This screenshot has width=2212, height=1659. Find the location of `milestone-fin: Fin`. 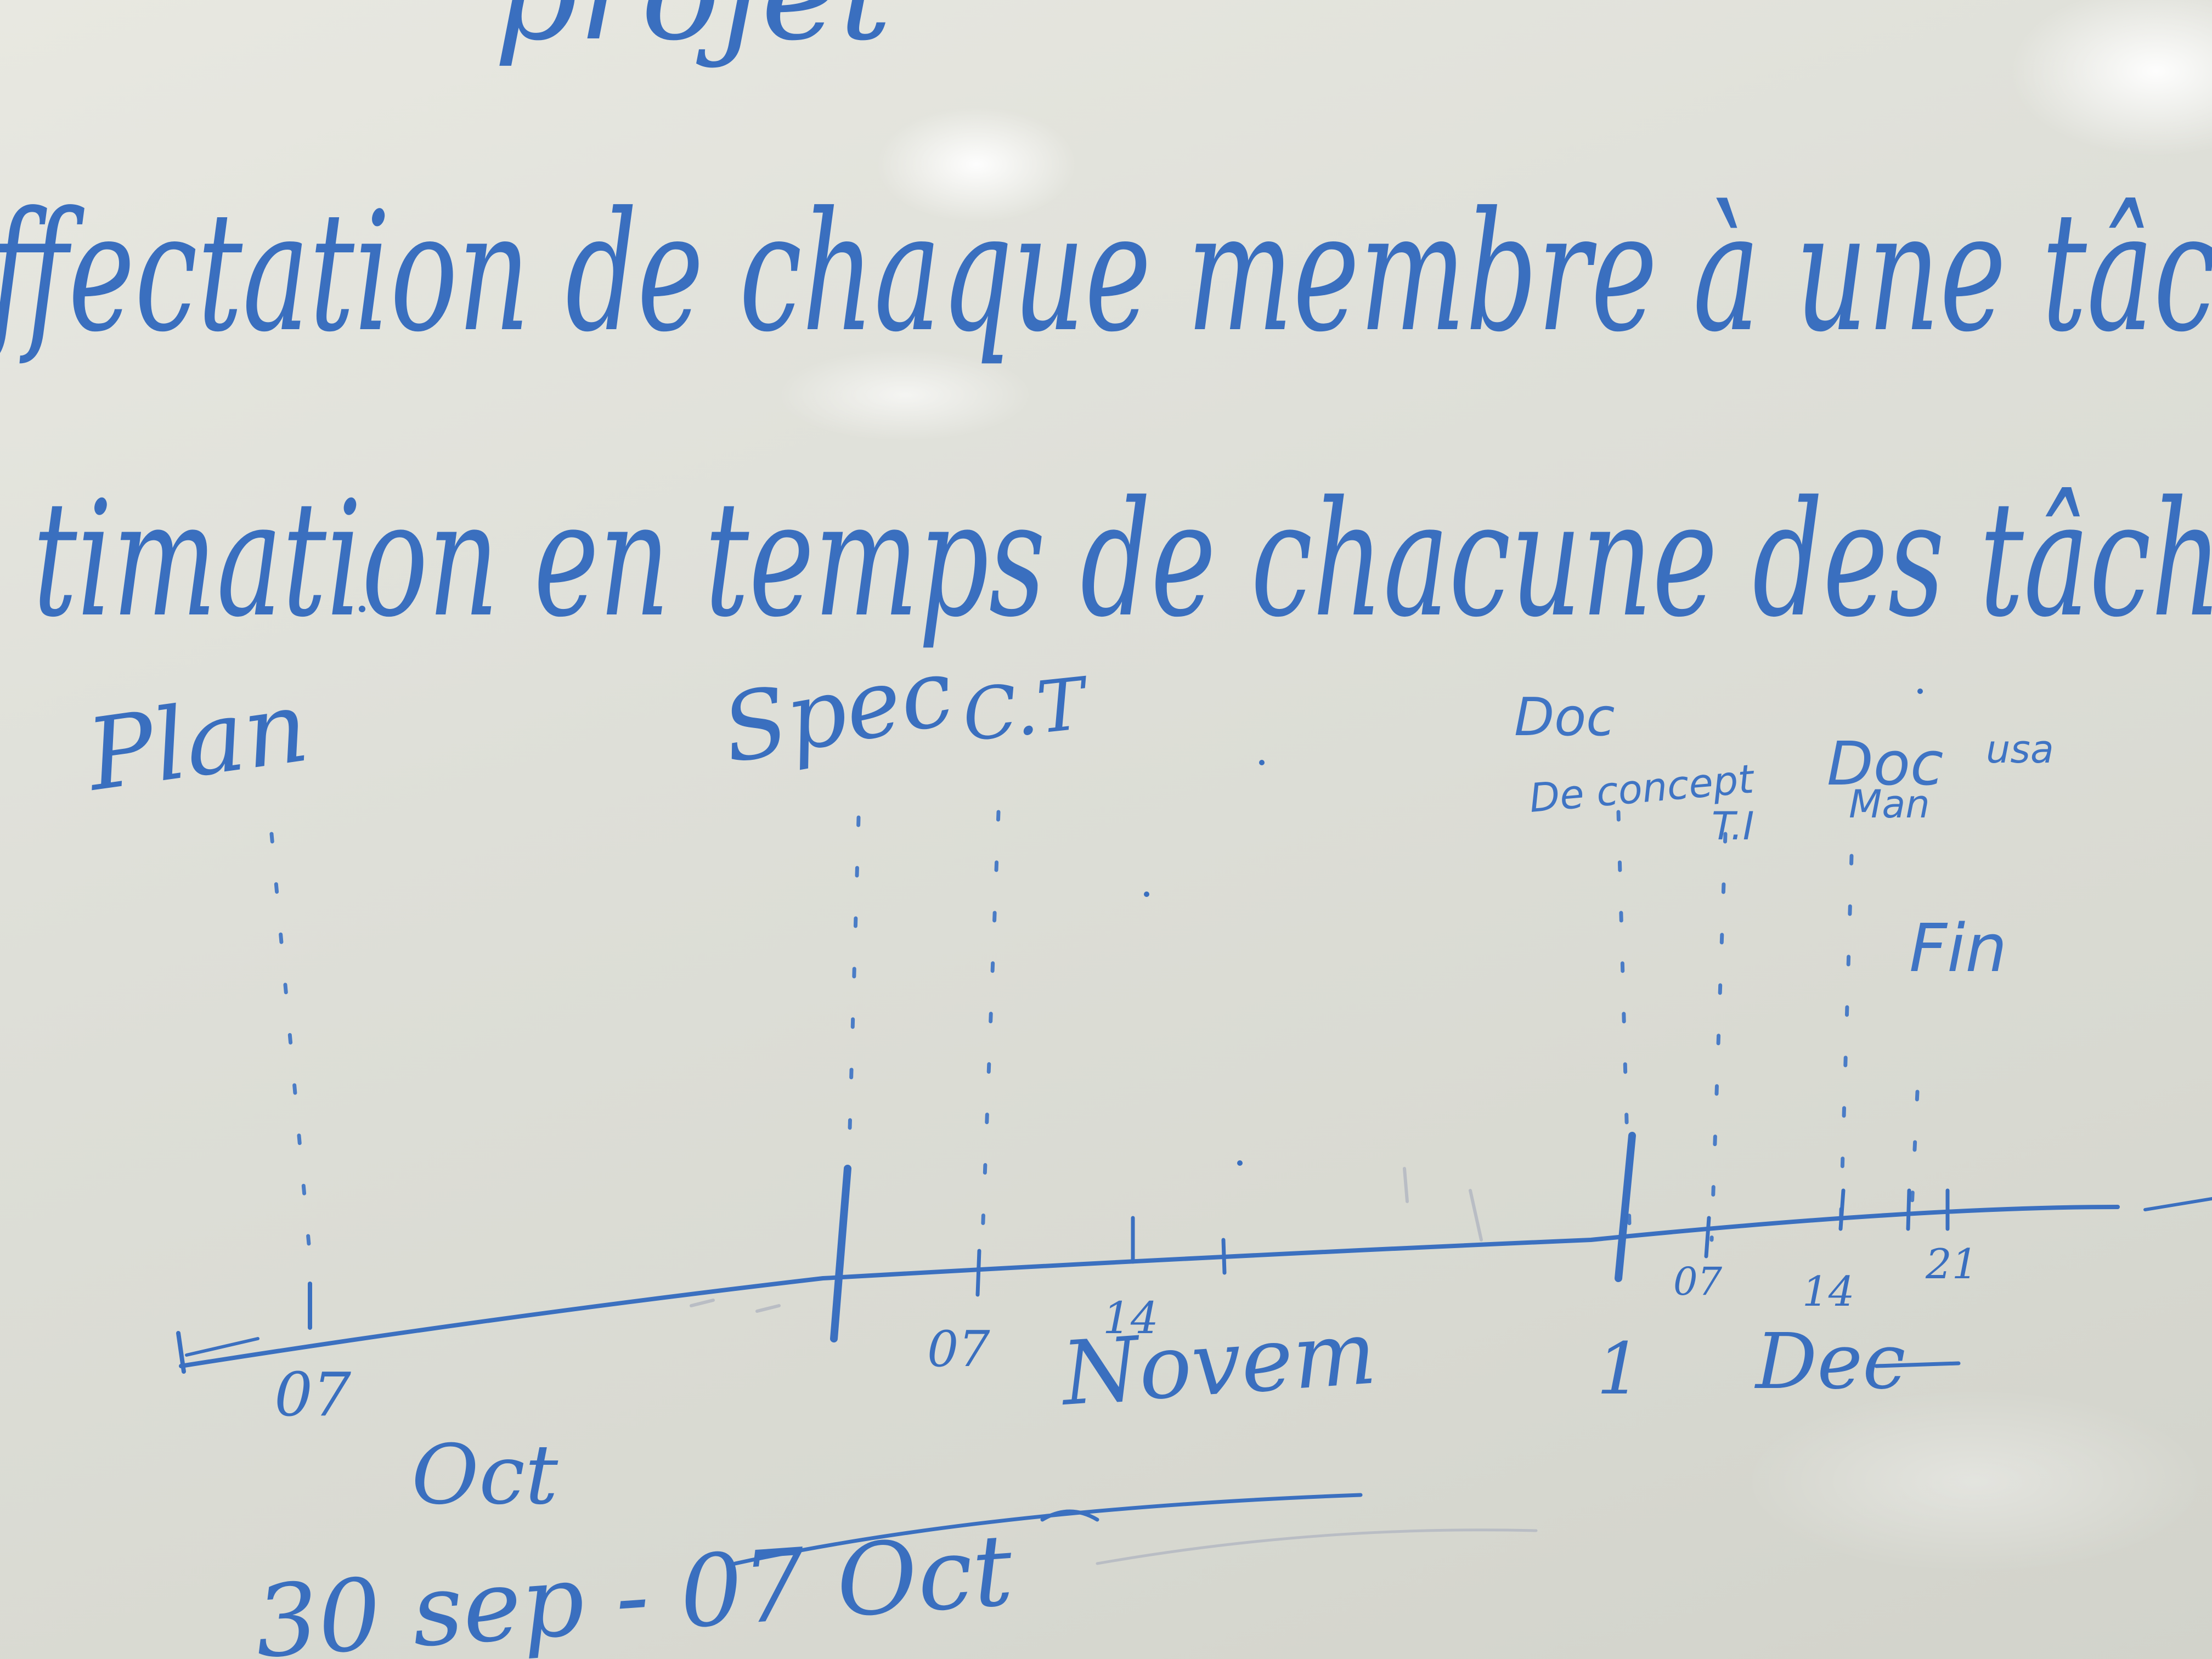

milestone-fin: Fin is located at coordinates (1958, 949).